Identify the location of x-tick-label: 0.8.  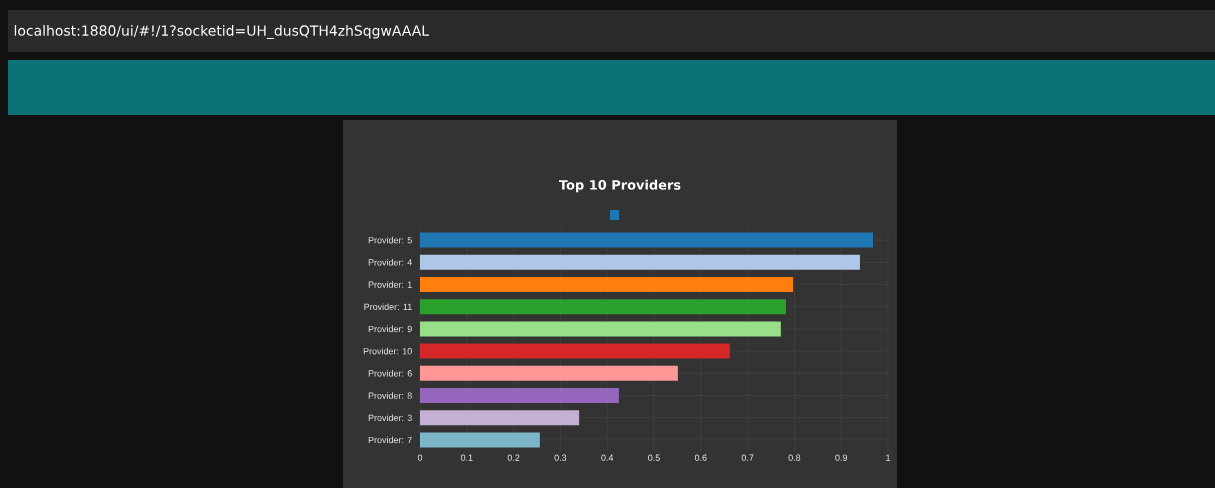
(794, 457).